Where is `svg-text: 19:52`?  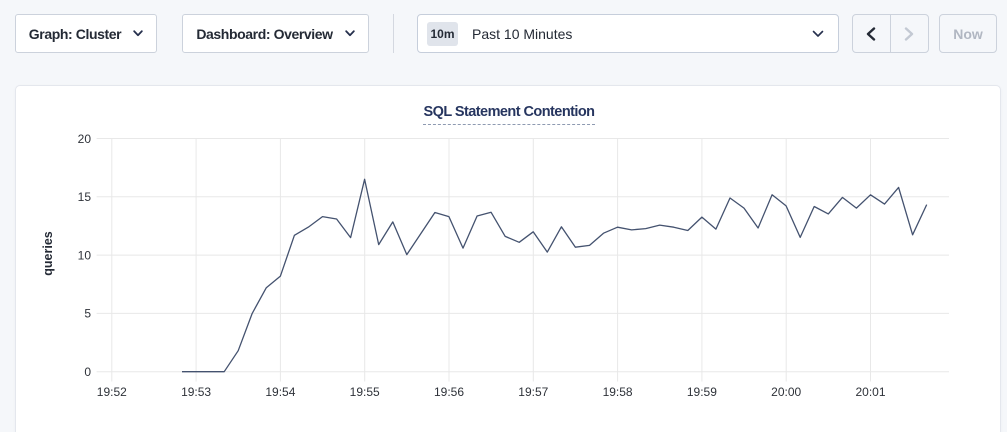 svg-text: 19:52 is located at coordinates (112, 392).